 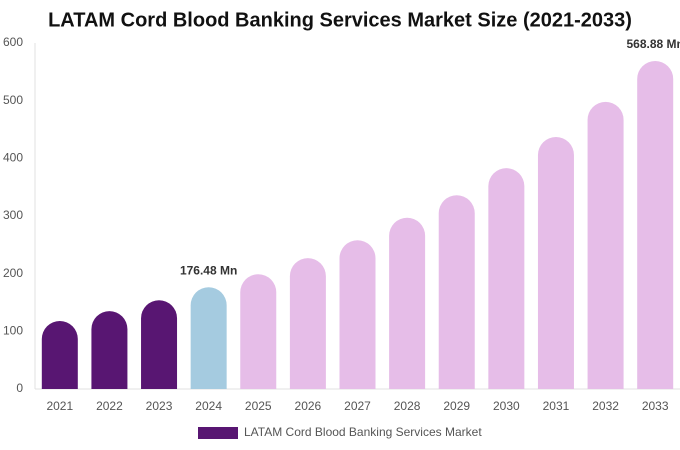 What do you see at coordinates (159, 406) in the screenshot?
I see `x-tick-label: 2023` at bounding box center [159, 406].